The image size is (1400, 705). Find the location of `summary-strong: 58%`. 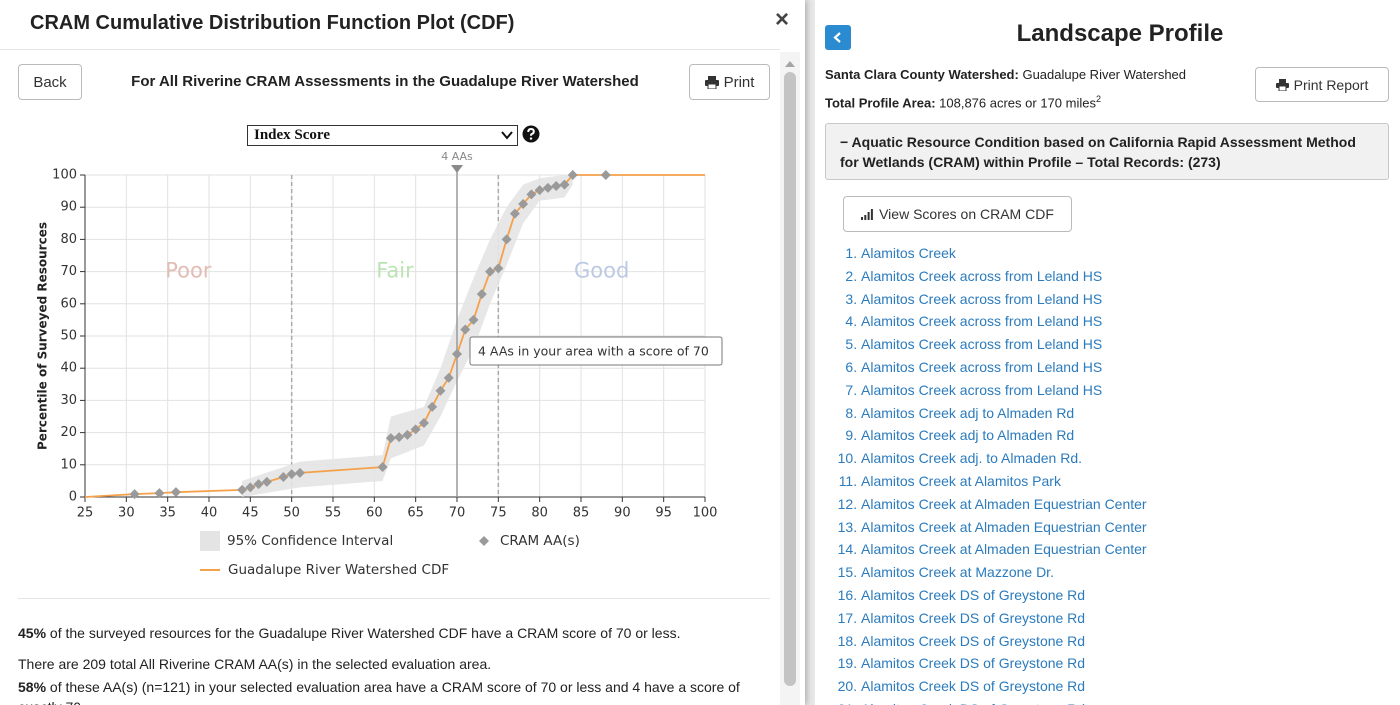

summary-strong: 58% is located at coordinates (32, 687).